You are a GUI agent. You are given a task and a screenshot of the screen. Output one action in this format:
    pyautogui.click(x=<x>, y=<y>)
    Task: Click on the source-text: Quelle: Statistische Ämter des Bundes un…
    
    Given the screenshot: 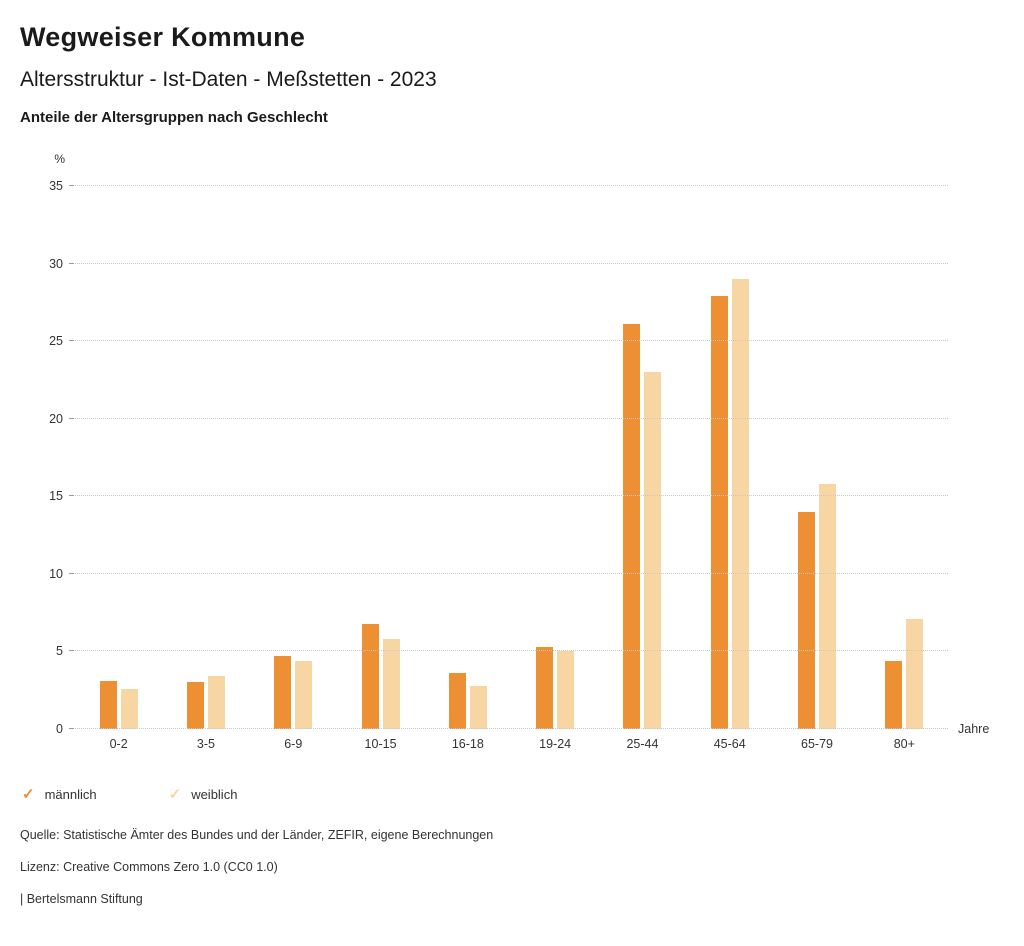 What is the action you would take?
    pyautogui.click(x=257, y=835)
    